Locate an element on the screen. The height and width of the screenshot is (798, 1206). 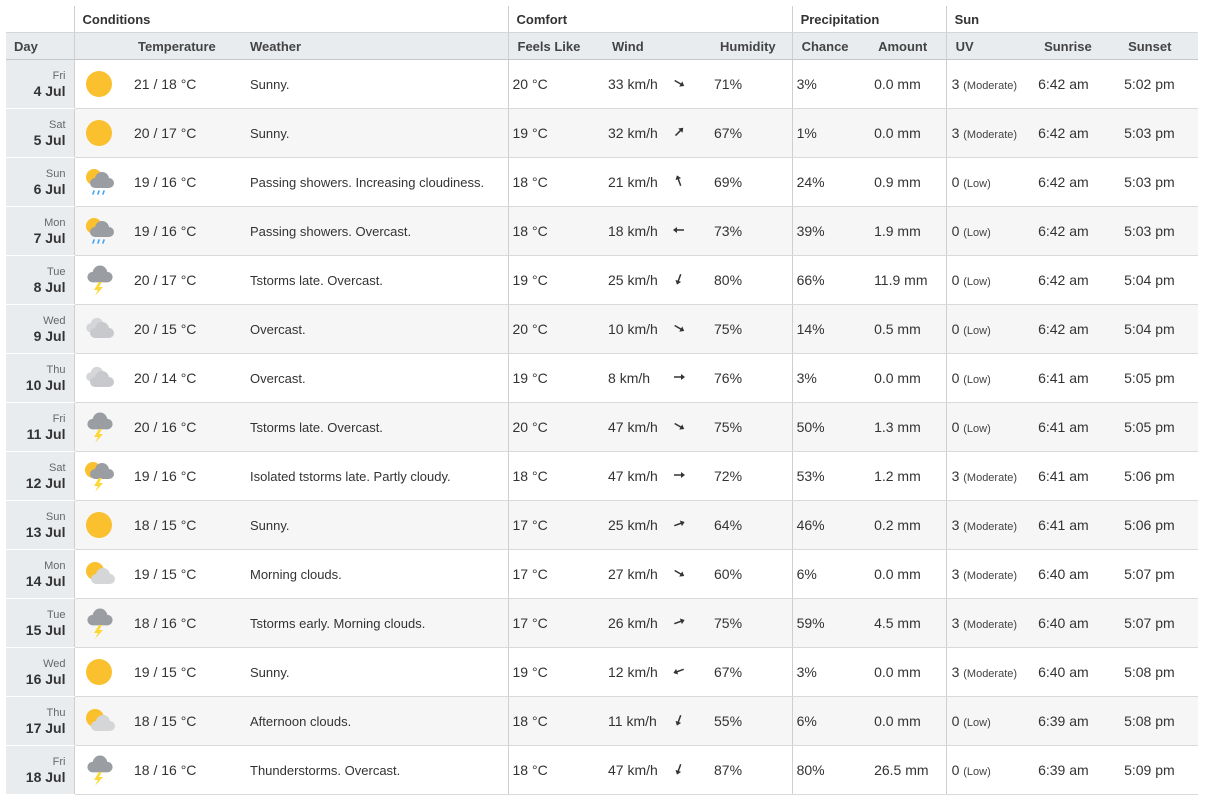
sunset-cell: 5:02 pm is located at coordinates (1157, 84).